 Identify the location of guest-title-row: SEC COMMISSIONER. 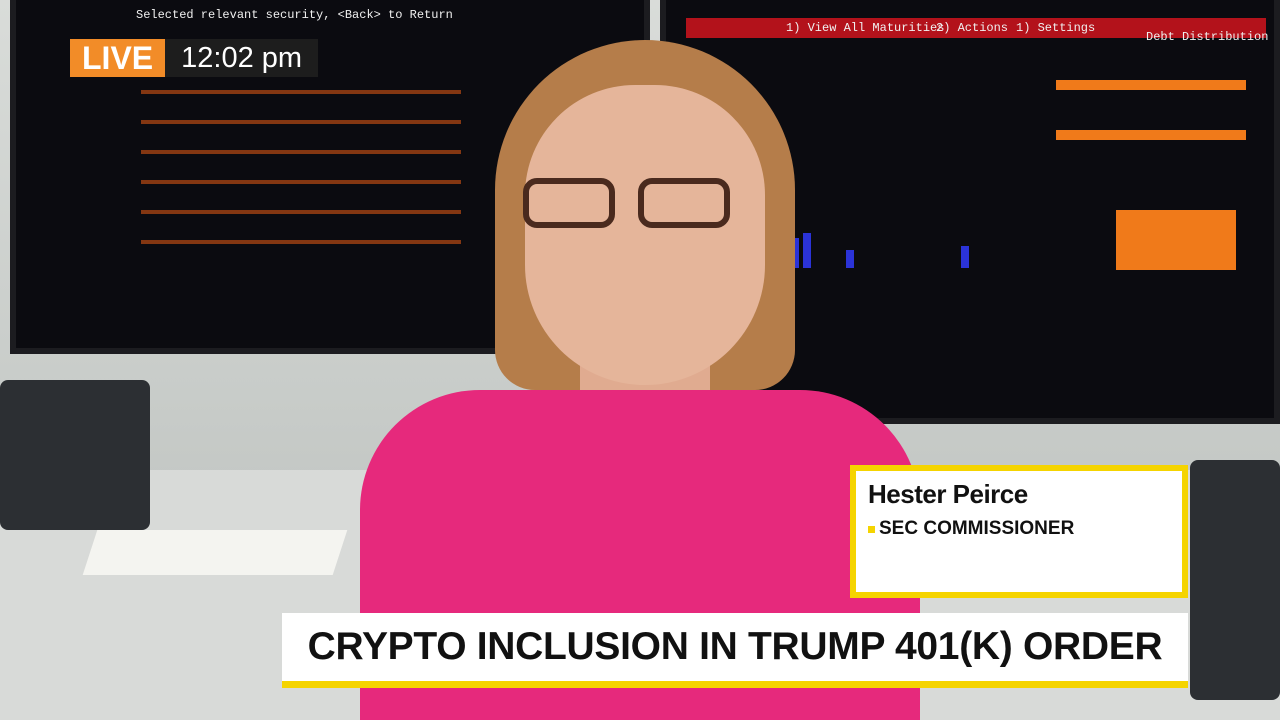
(1025, 529).